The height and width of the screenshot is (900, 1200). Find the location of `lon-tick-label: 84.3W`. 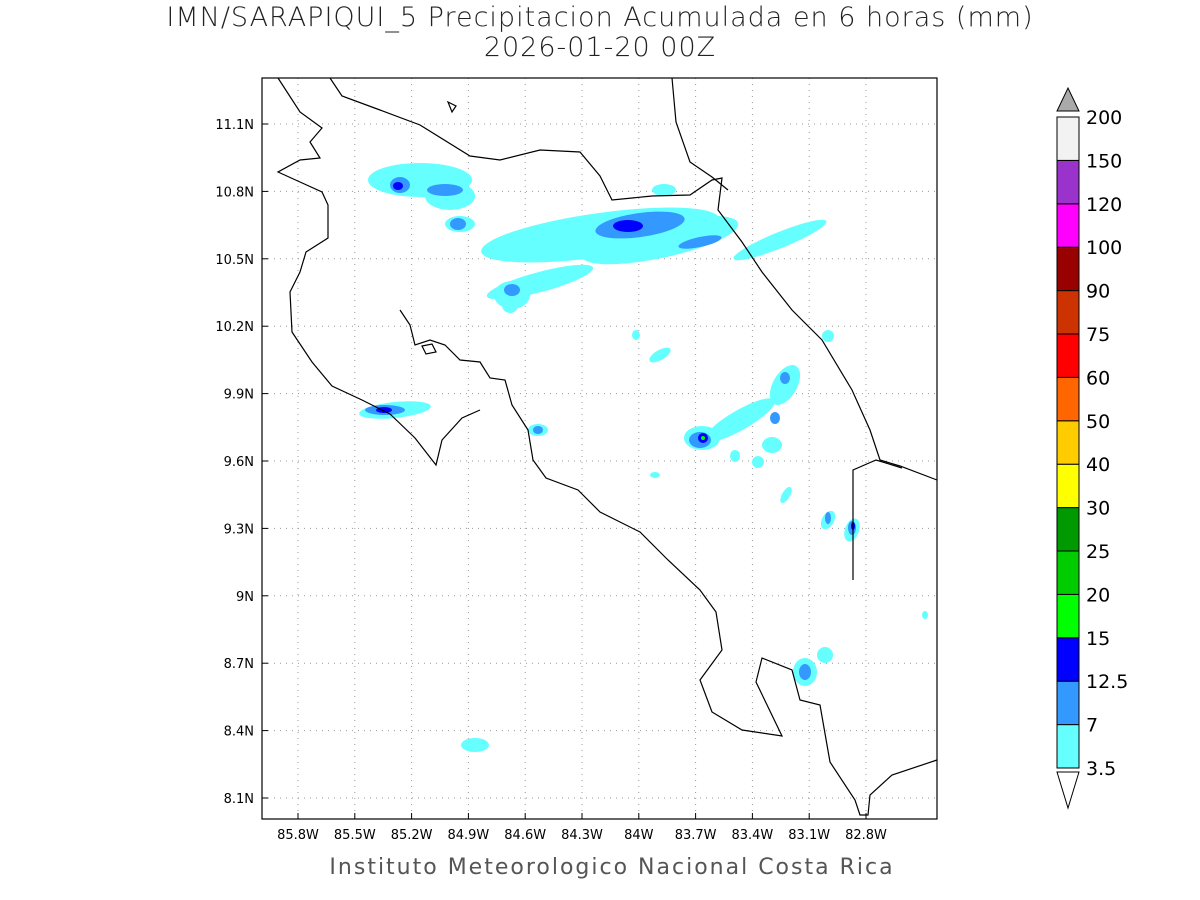

lon-tick-label: 84.3W is located at coordinates (582, 835).